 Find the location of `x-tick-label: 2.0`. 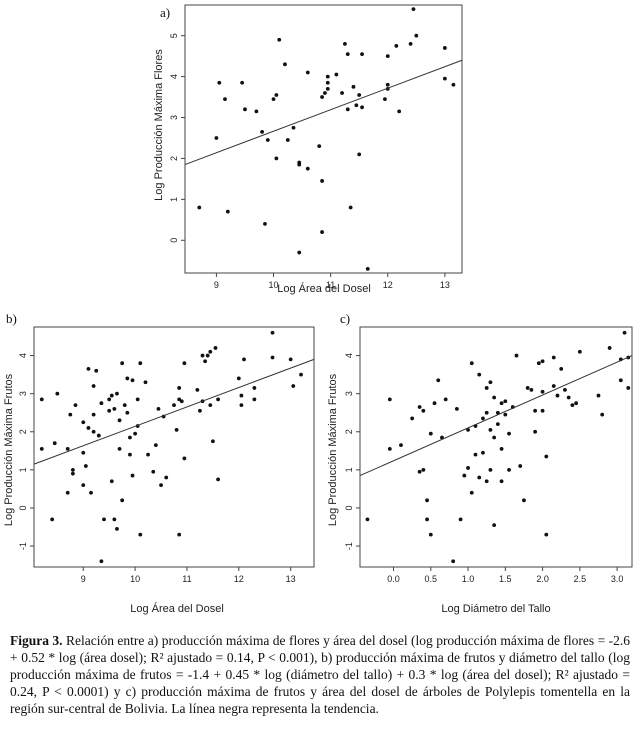

x-tick-label: 2.0 is located at coordinates (542, 579).